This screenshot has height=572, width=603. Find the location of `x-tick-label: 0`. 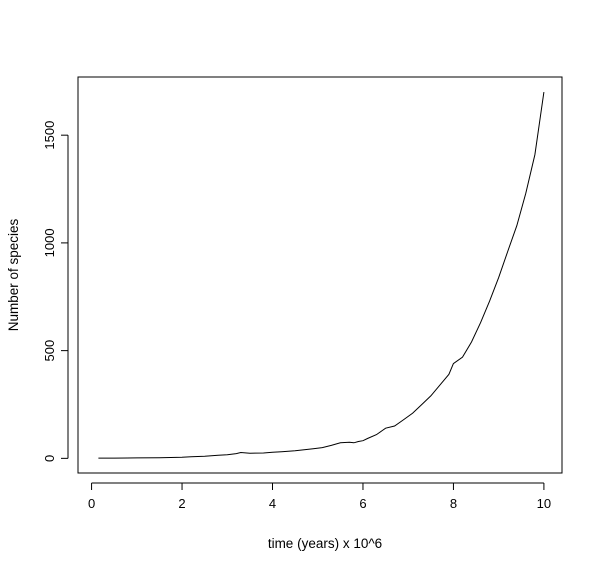

x-tick-label: 0 is located at coordinates (91, 503).